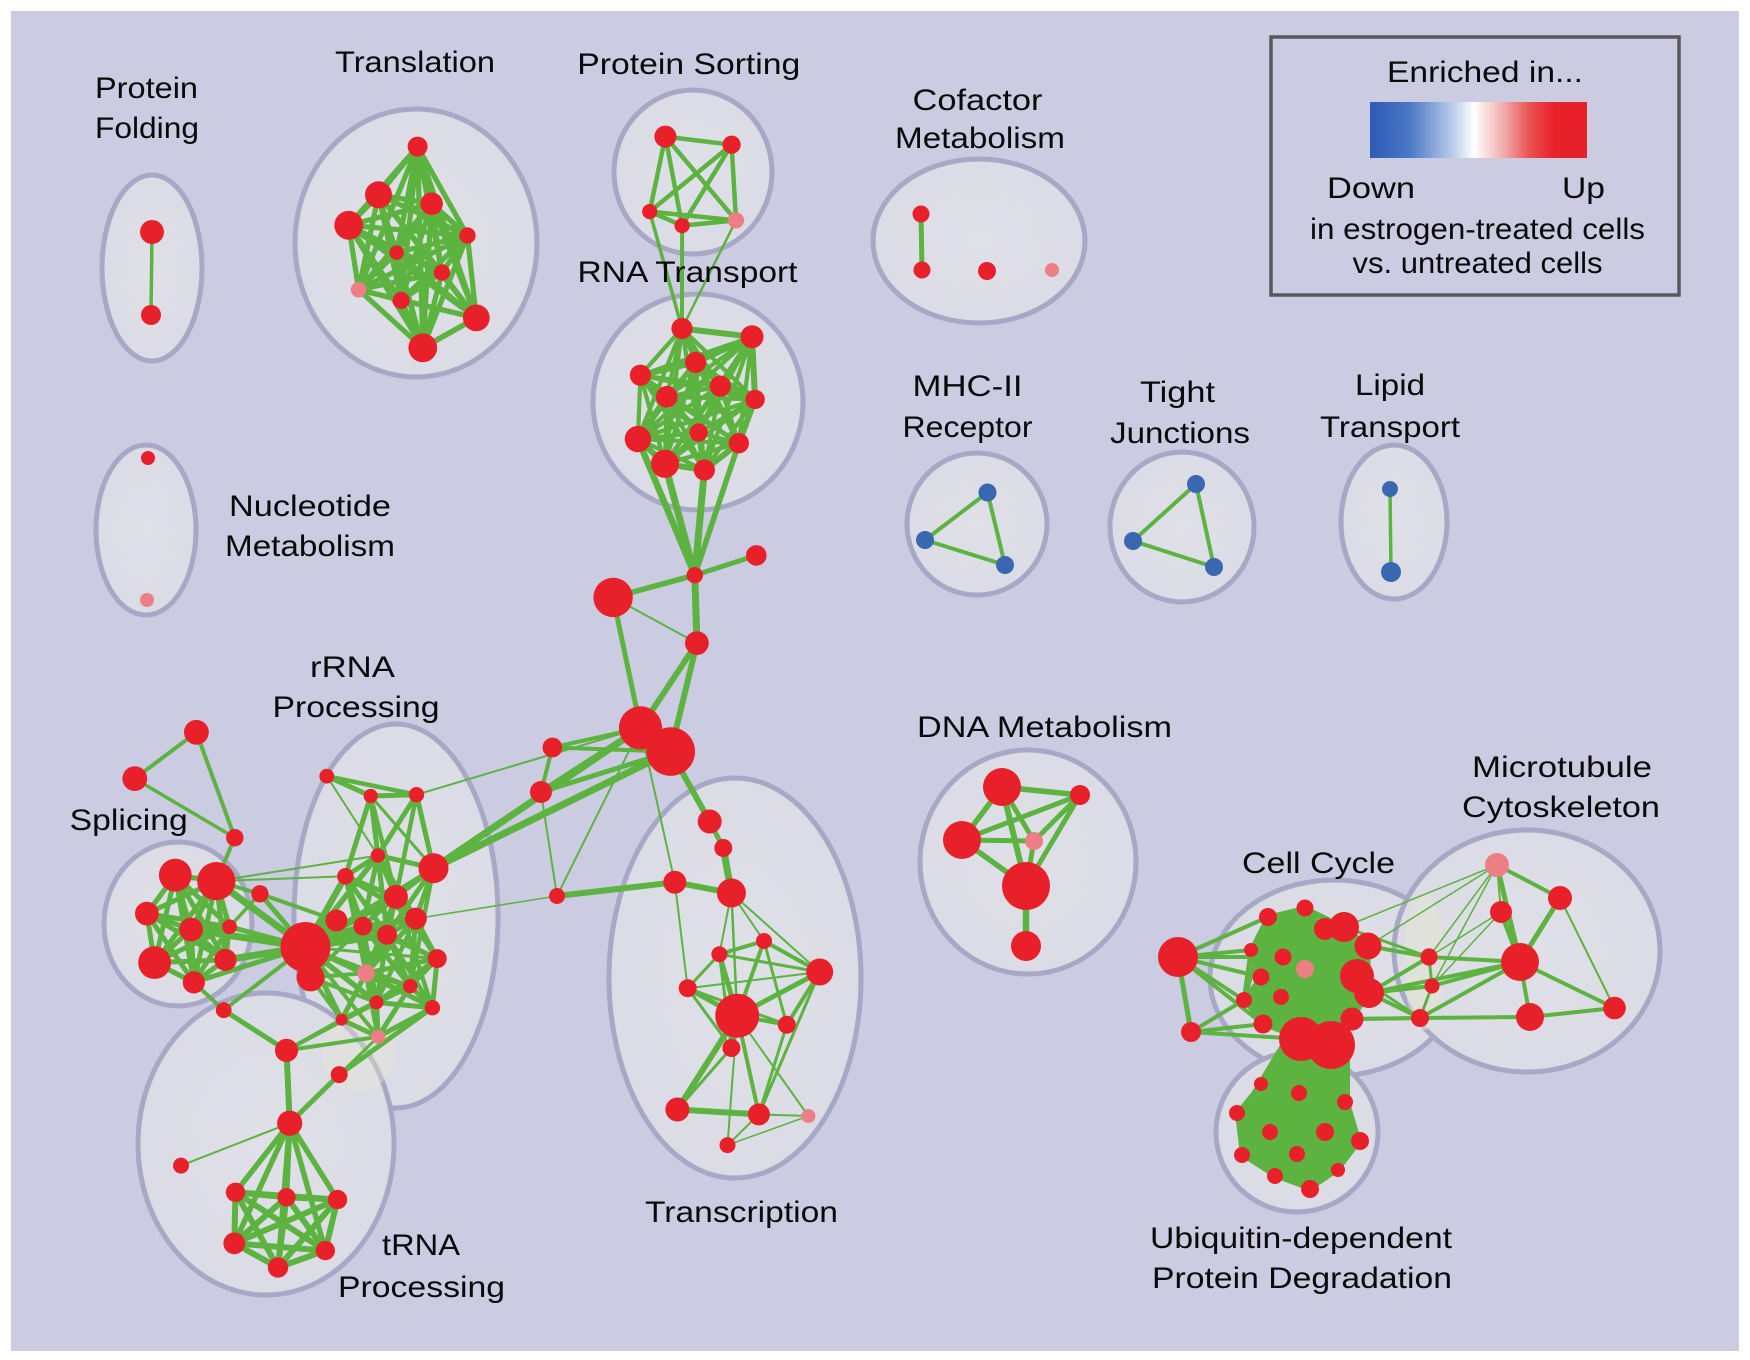 This screenshot has width=1750, height=1360. Describe the element at coordinates (421, 1245) in the screenshot. I see `svg-text: tRNA` at that location.